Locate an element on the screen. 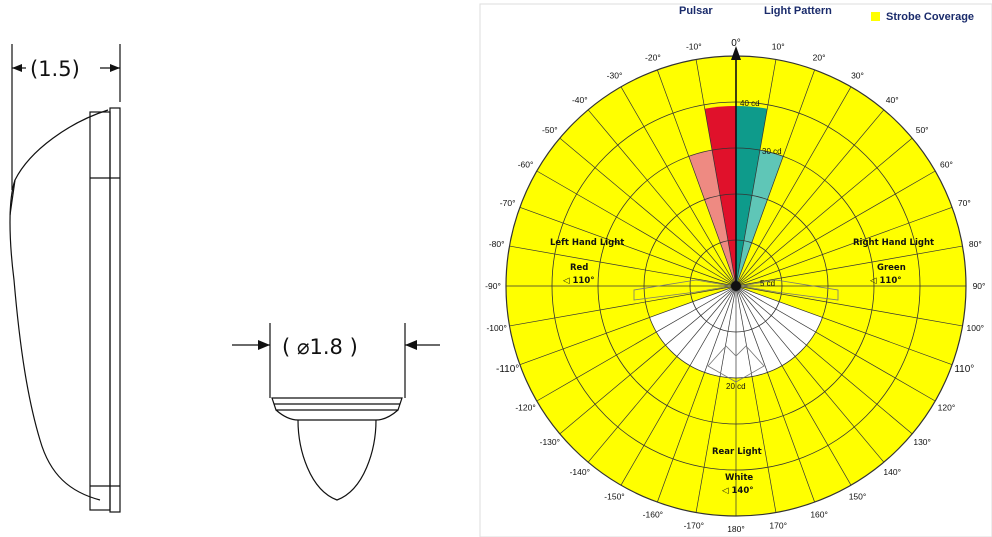 This screenshot has height=537, width=992. polar-angle-label: 150° is located at coordinates (858, 496).